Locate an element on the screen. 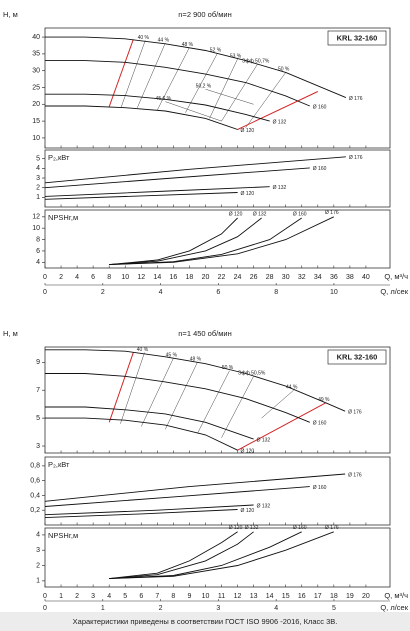  y-tick-label: 5 is located at coordinates (38, 159).